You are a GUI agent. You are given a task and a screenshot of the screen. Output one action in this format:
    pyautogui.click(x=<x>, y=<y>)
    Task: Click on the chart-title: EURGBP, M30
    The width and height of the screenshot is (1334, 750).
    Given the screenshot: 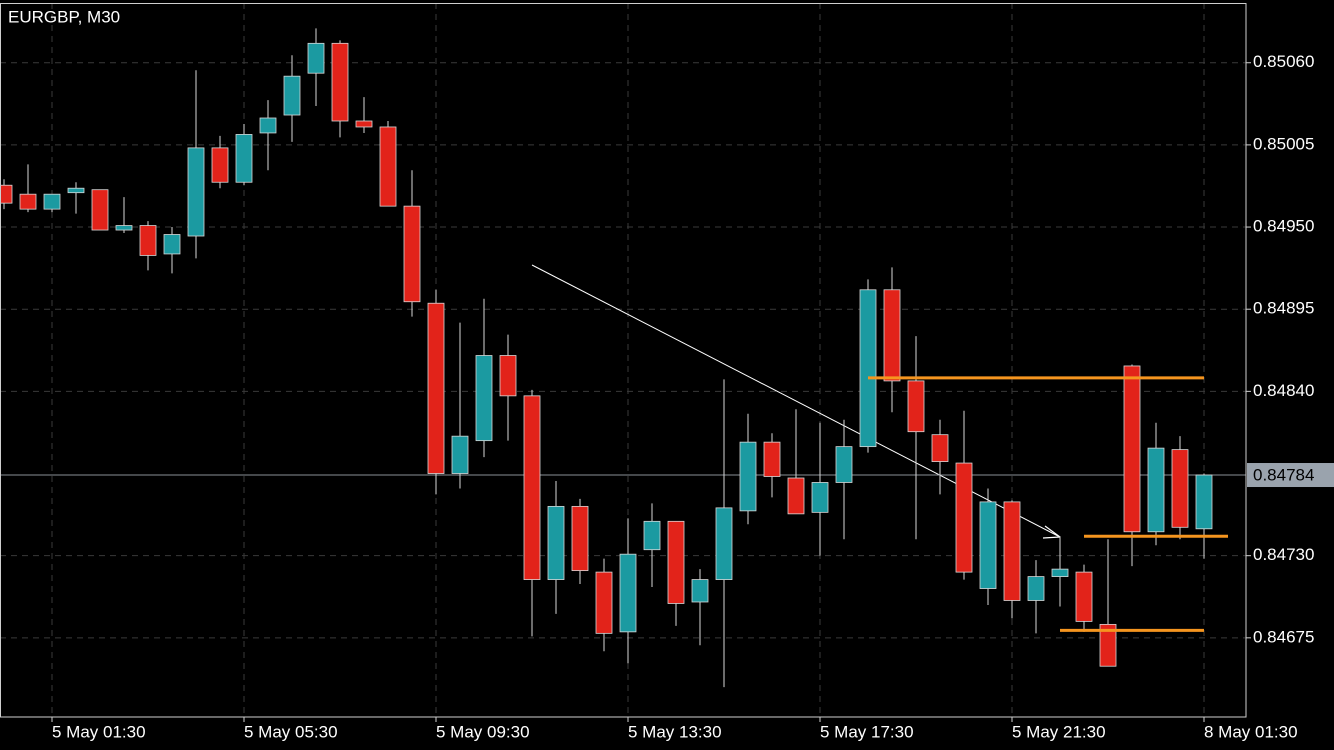 What is the action you would take?
    pyautogui.click(x=64, y=16)
    